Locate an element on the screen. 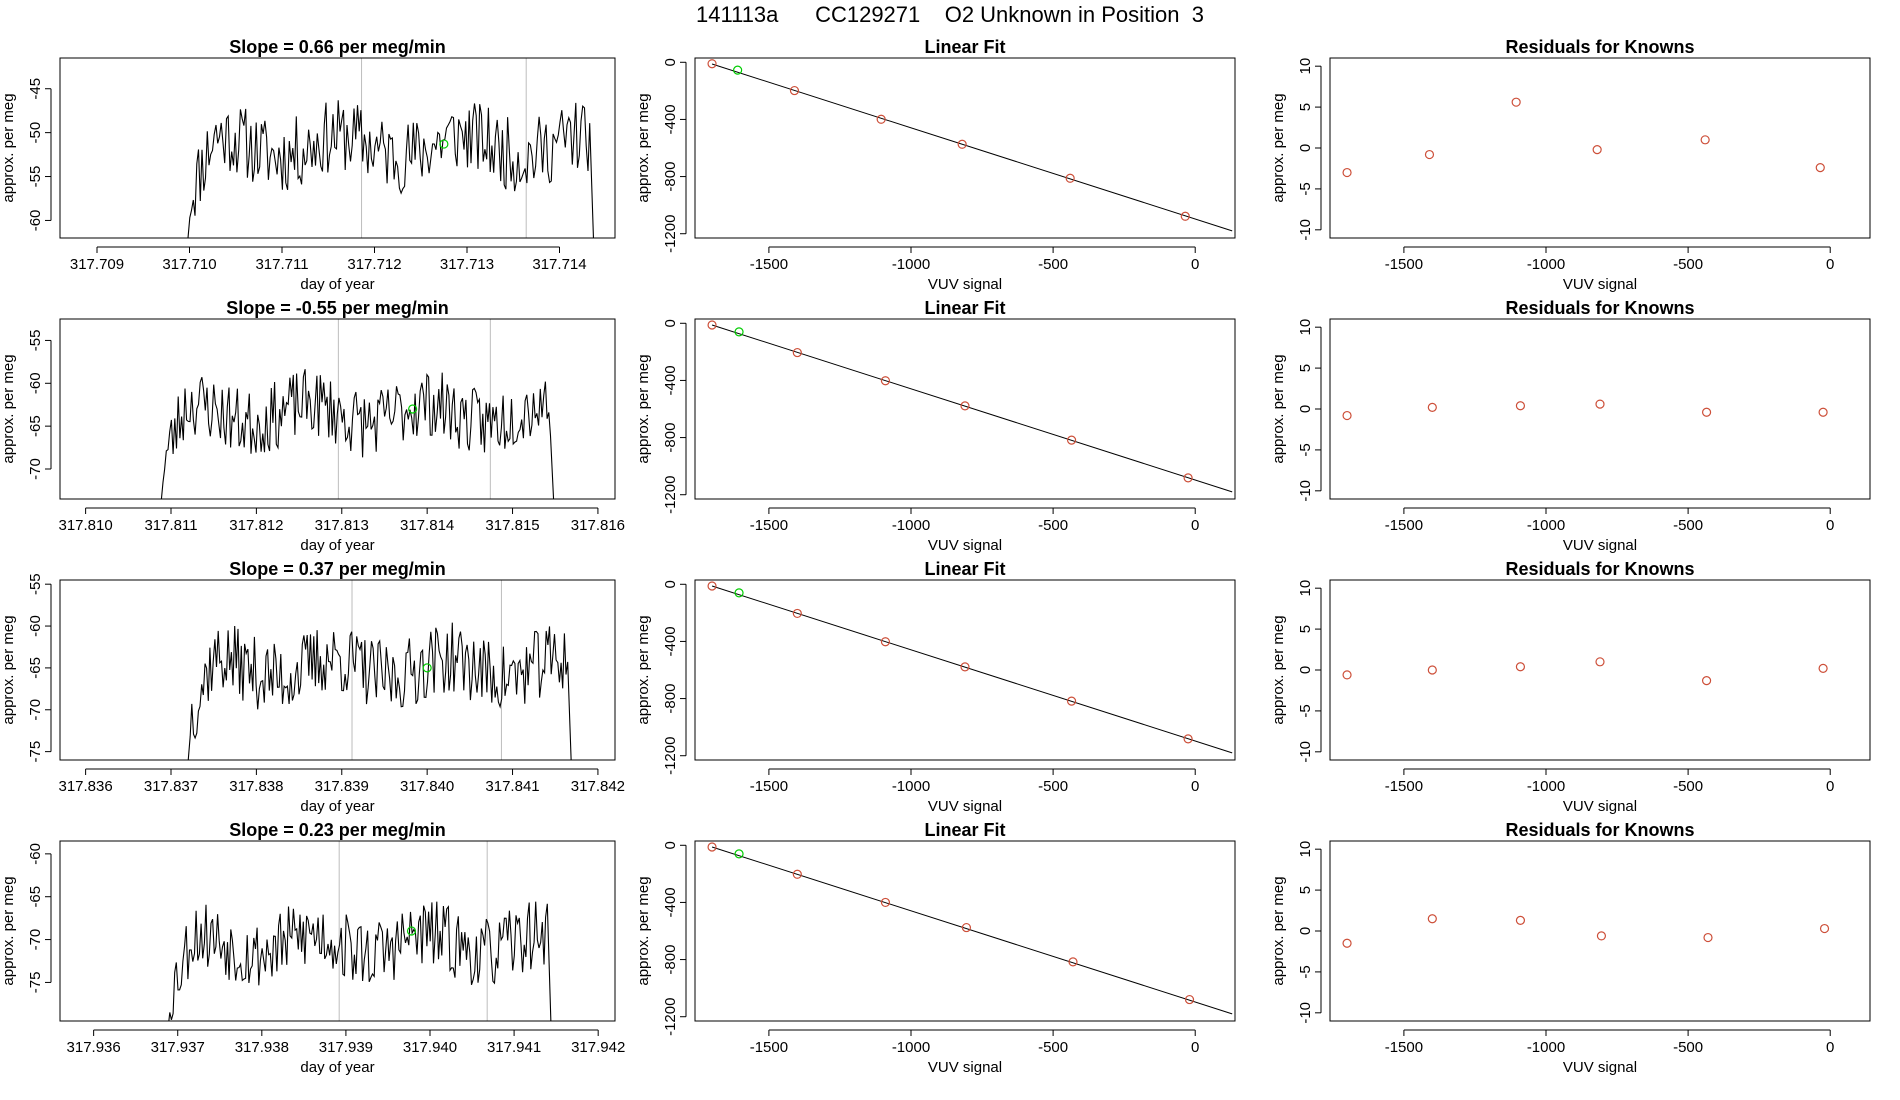  panel-title: Residuals for Knowns is located at coordinates (1599, 830).